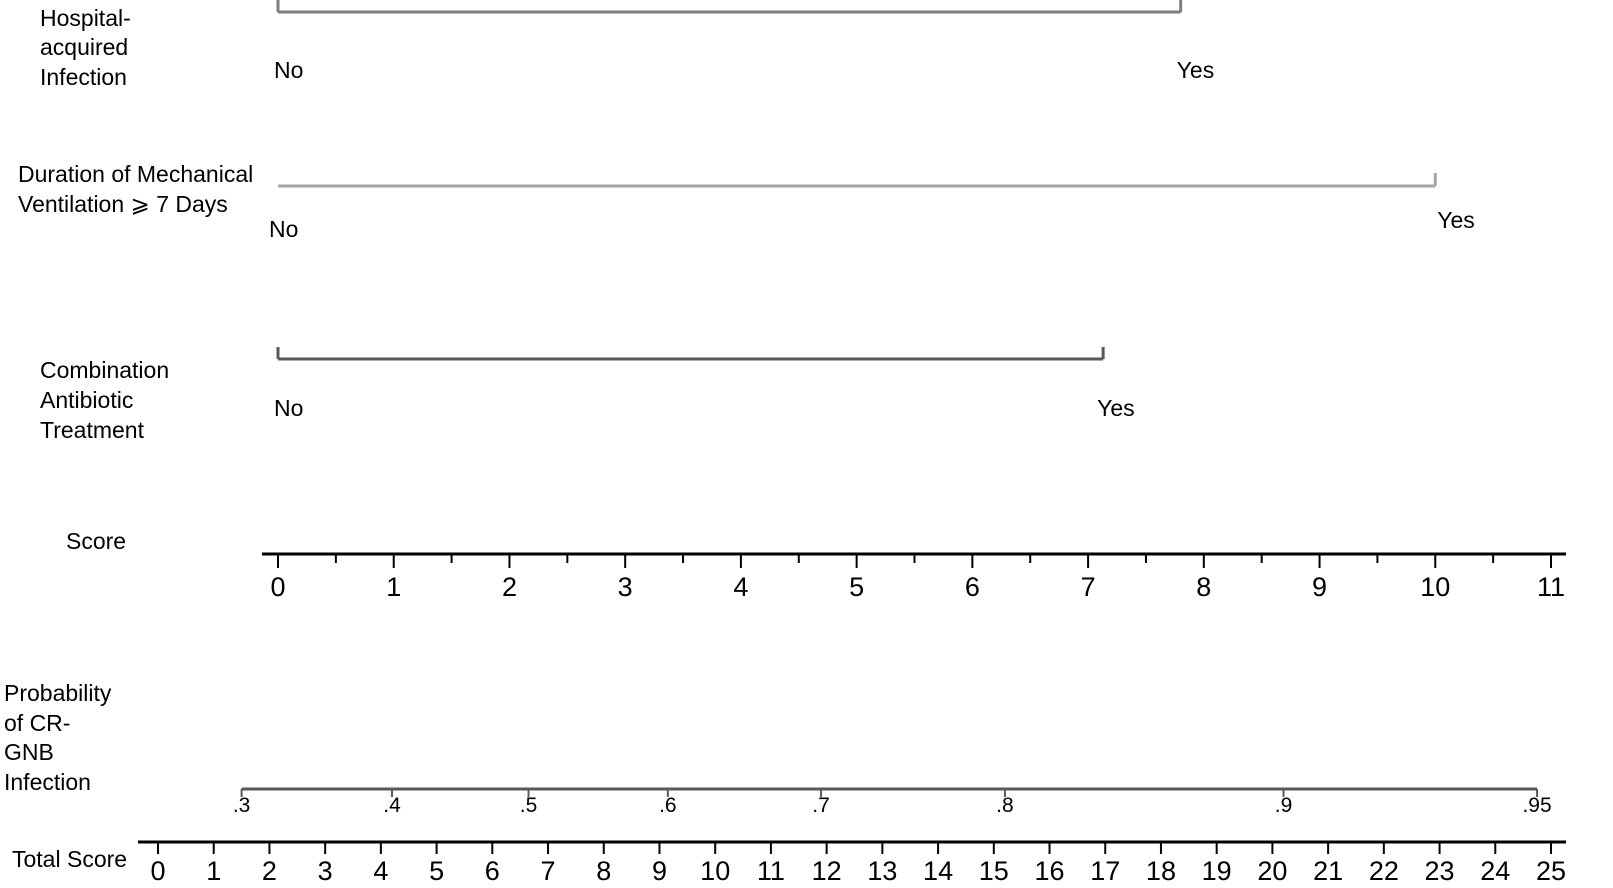 The width and height of the screenshot is (1613, 888). What do you see at coordinates (96, 541) in the screenshot?
I see `score-axis-label: Score` at bounding box center [96, 541].